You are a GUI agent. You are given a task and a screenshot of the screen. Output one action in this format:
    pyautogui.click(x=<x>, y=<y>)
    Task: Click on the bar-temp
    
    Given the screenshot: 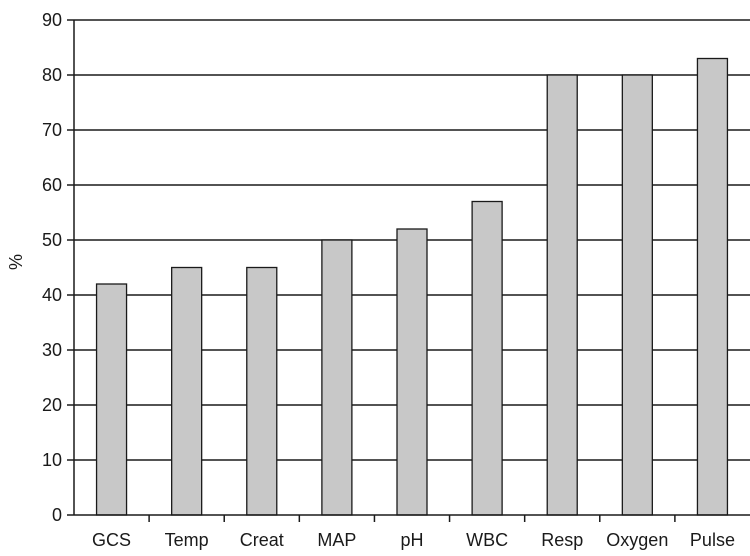 What is the action you would take?
    pyautogui.click(x=187, y=391)
    